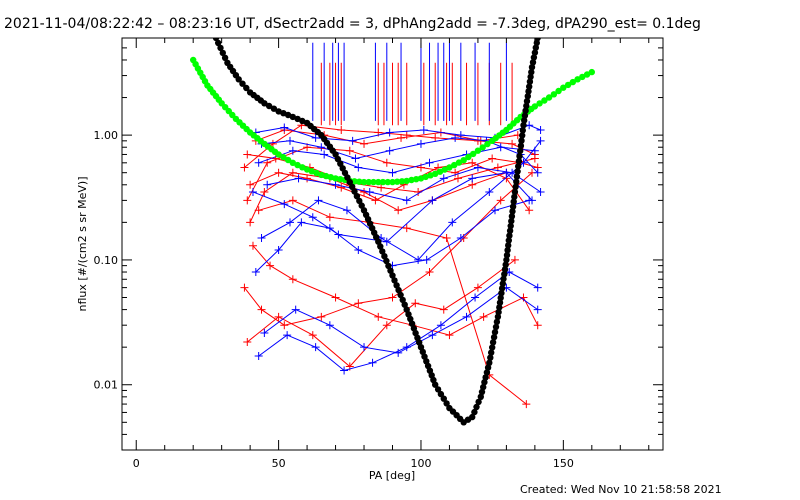 This screenshot has width=800, height=500. Describe the element at coordinates (82, 244) in the screenshot. I see `y-axis-label: nflux [#/(cm2 s sr MeV)]` at that location.